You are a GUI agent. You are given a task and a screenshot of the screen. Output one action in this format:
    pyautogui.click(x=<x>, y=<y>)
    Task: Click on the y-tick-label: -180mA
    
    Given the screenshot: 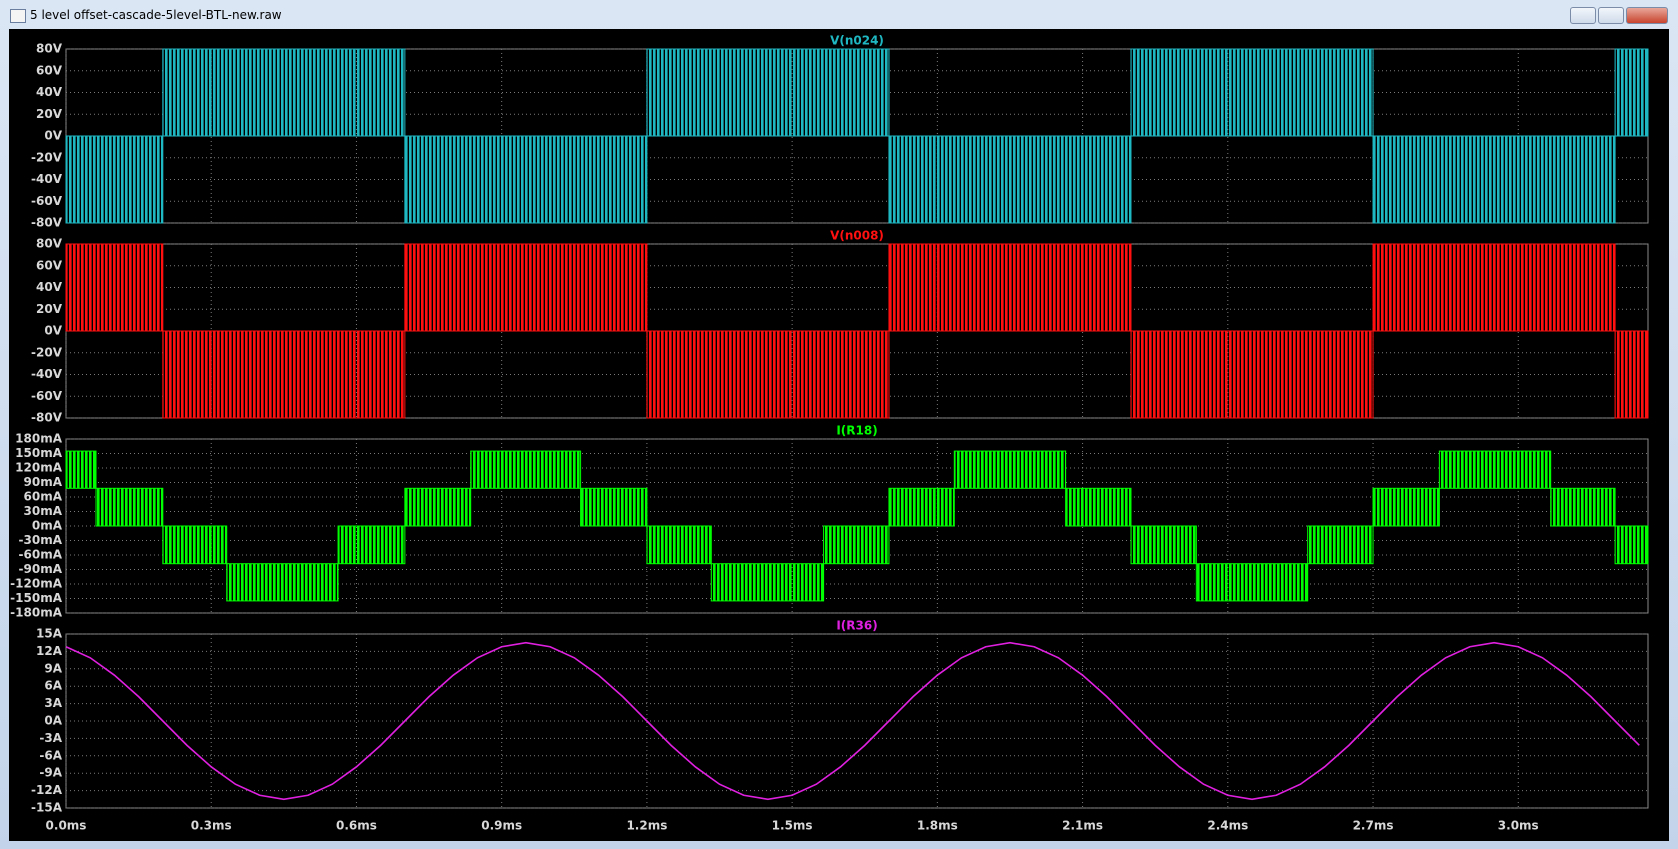 What is the action you would take?
    pyautogui.click(x=36, y=613)
    